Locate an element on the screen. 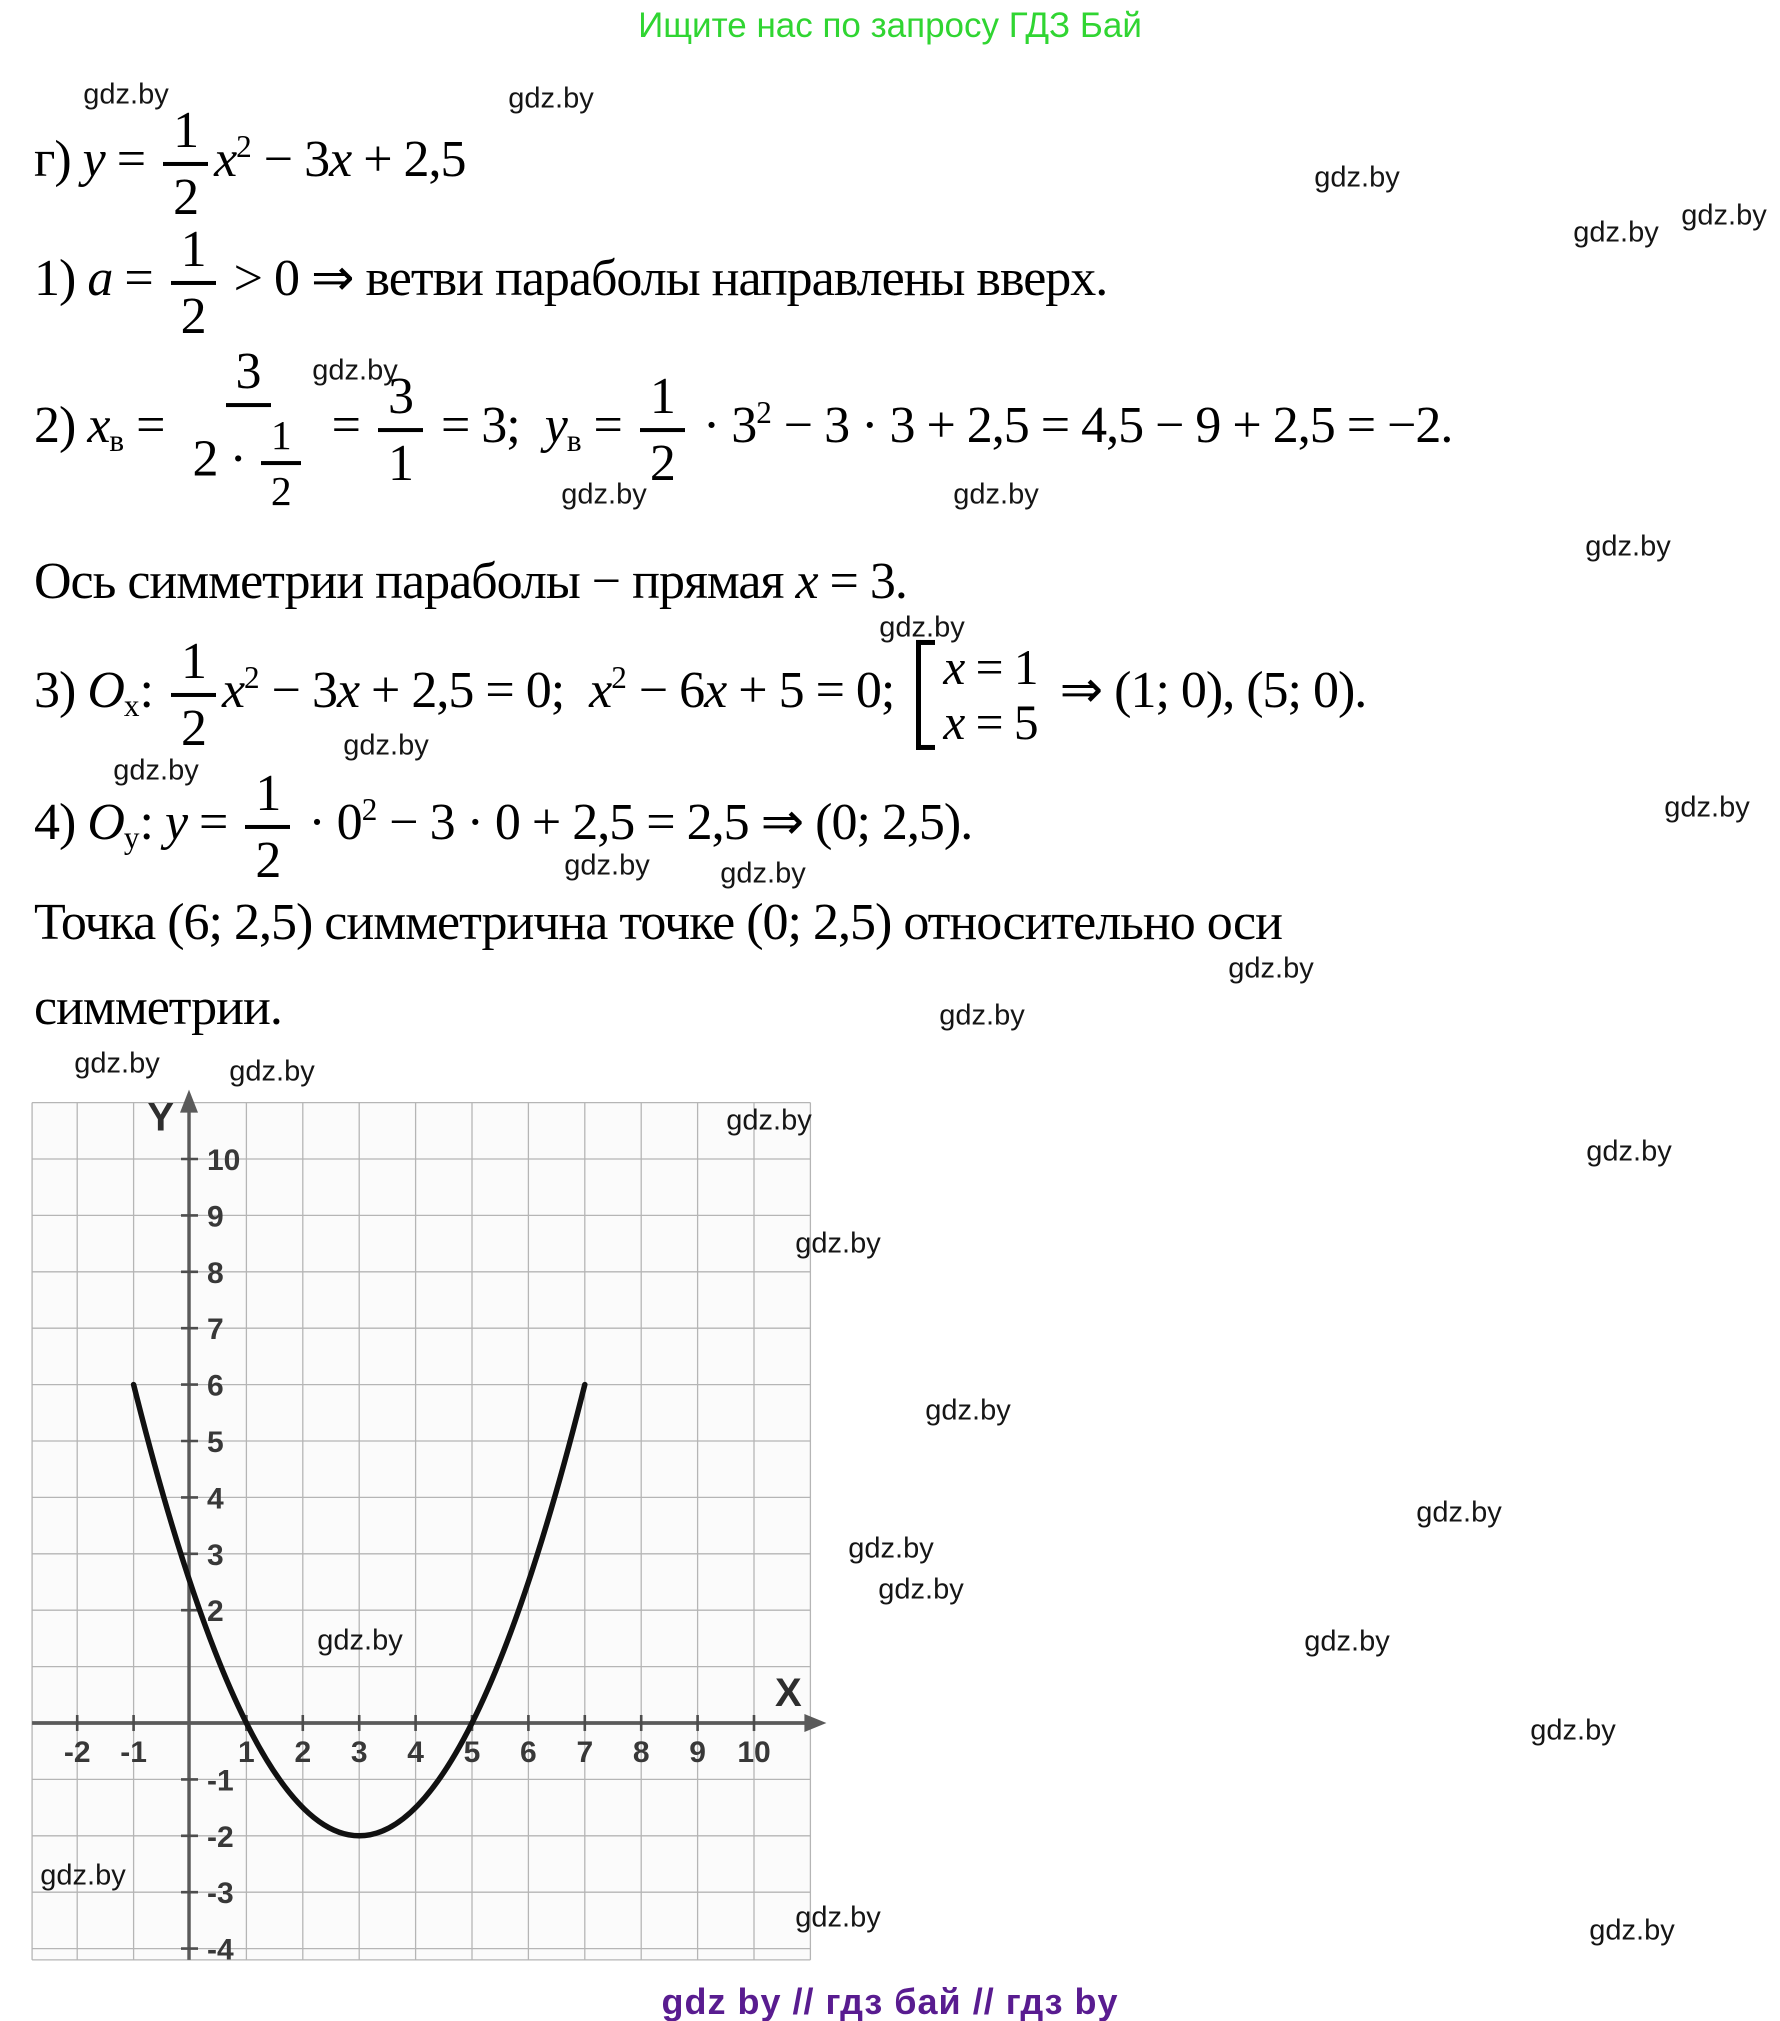 The width and height of the screenshot is (1780, 2021). y-tick-label: -3 is located at coordinates (220, 1893).